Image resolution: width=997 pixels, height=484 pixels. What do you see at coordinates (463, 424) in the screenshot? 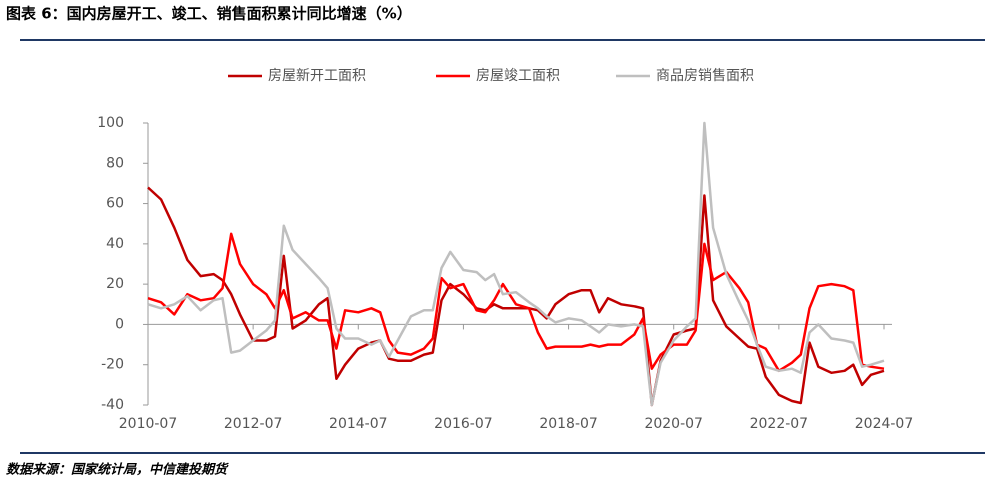
I see `x-tick-label: 2016-07` at bounding box center [463, 424].